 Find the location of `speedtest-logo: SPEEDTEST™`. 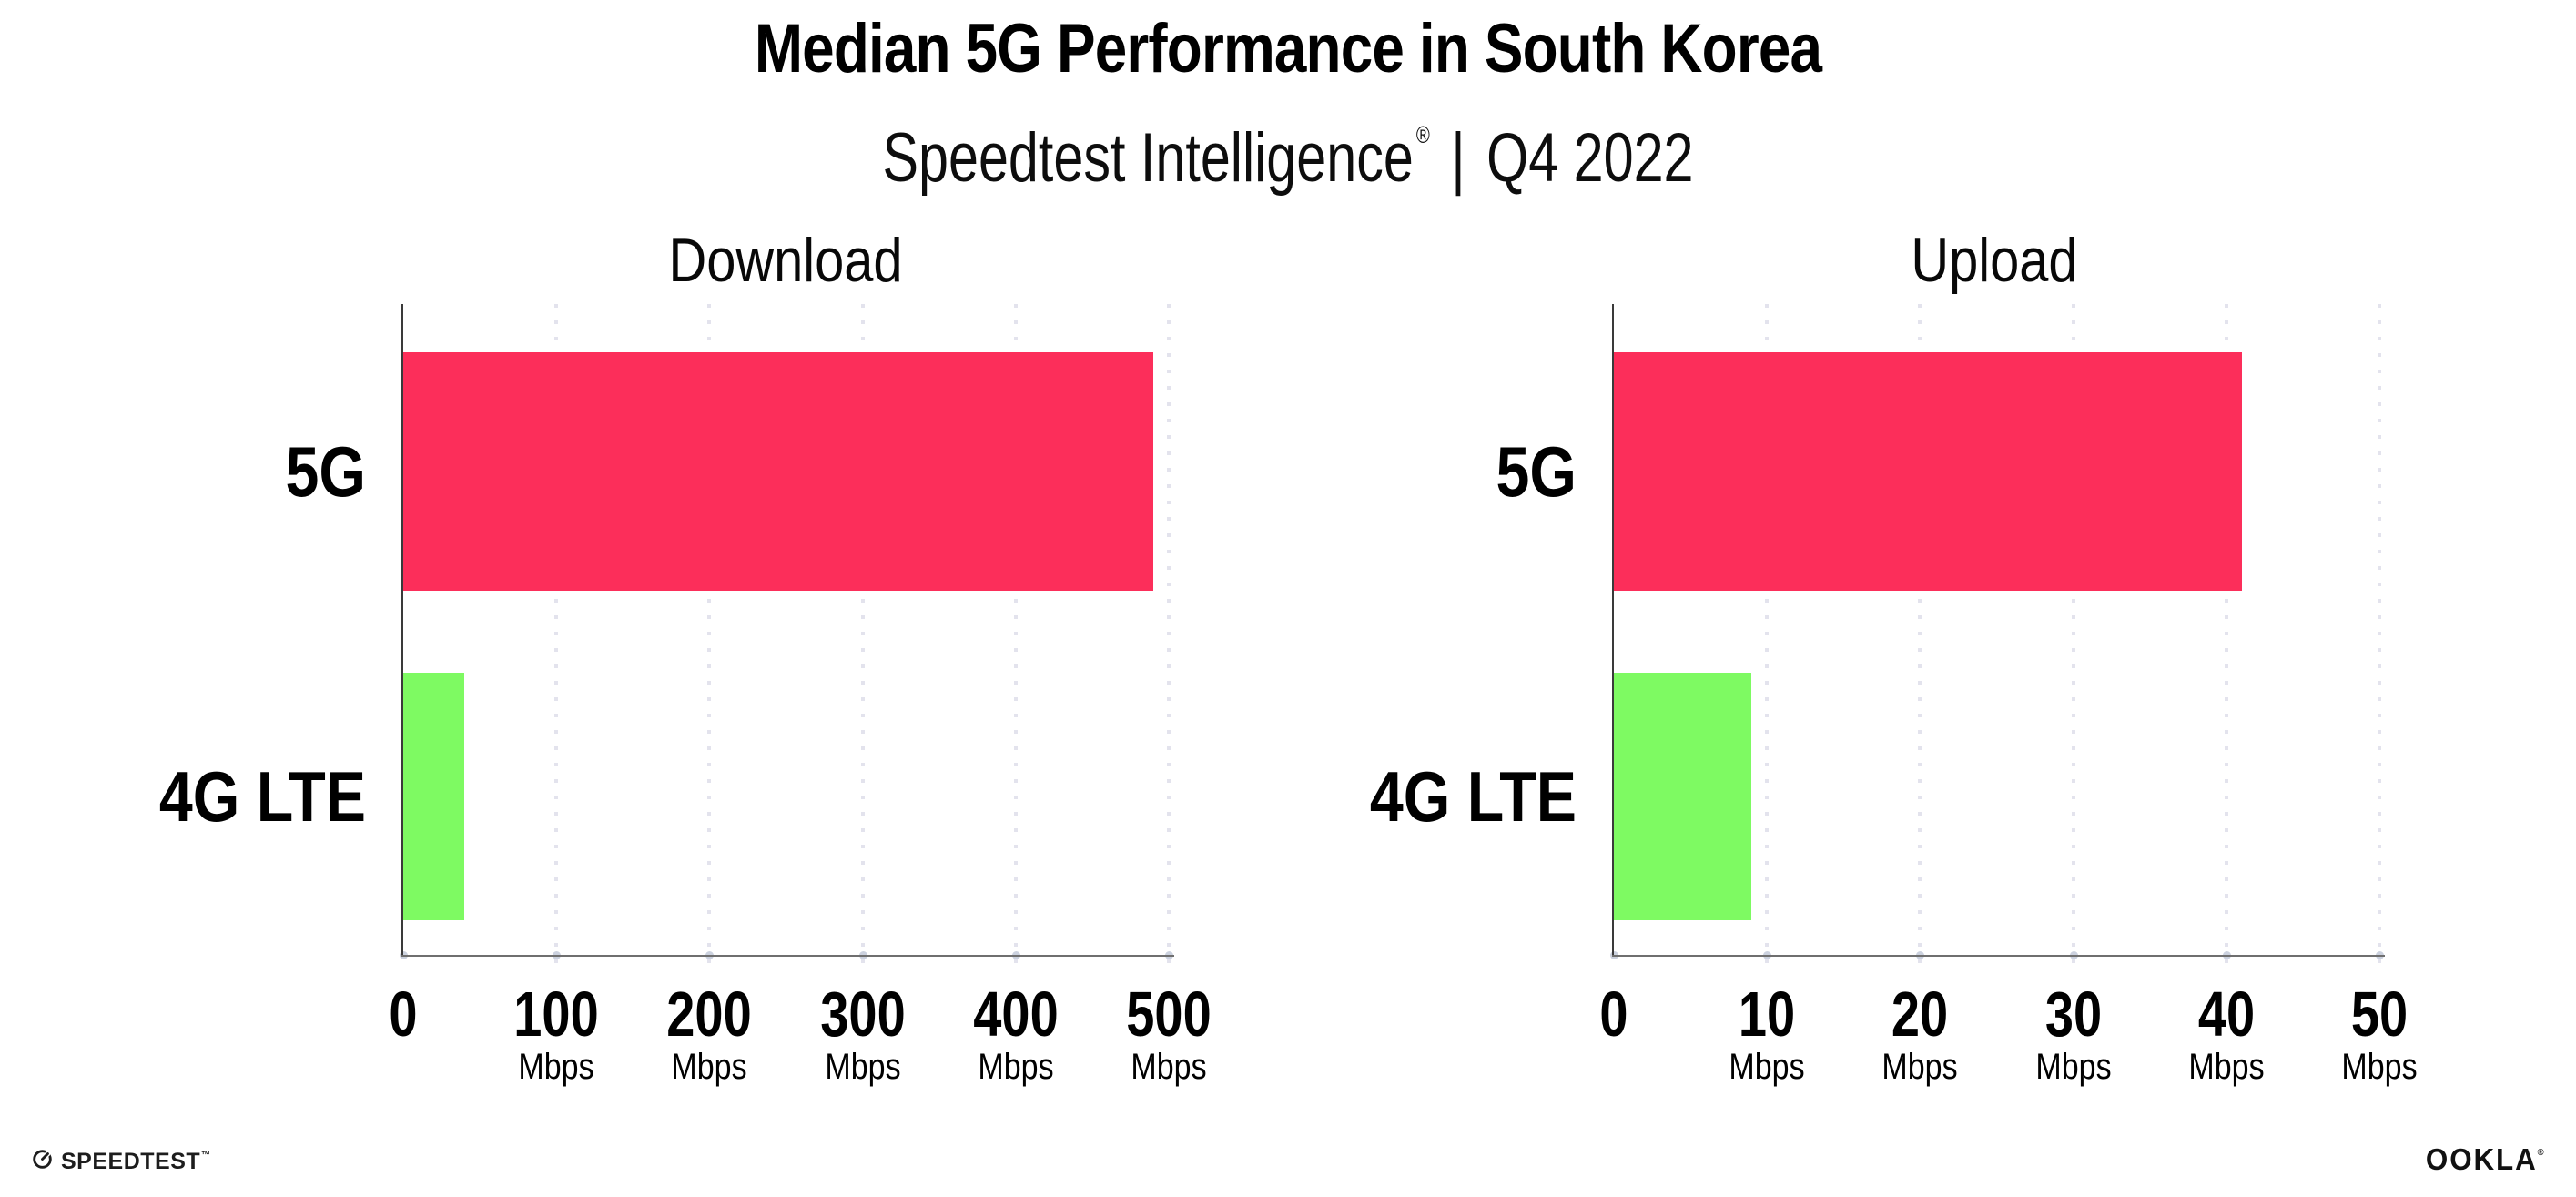

speedtest-logo: SPEEDTEST™ is located at coordinates (121, 1159).